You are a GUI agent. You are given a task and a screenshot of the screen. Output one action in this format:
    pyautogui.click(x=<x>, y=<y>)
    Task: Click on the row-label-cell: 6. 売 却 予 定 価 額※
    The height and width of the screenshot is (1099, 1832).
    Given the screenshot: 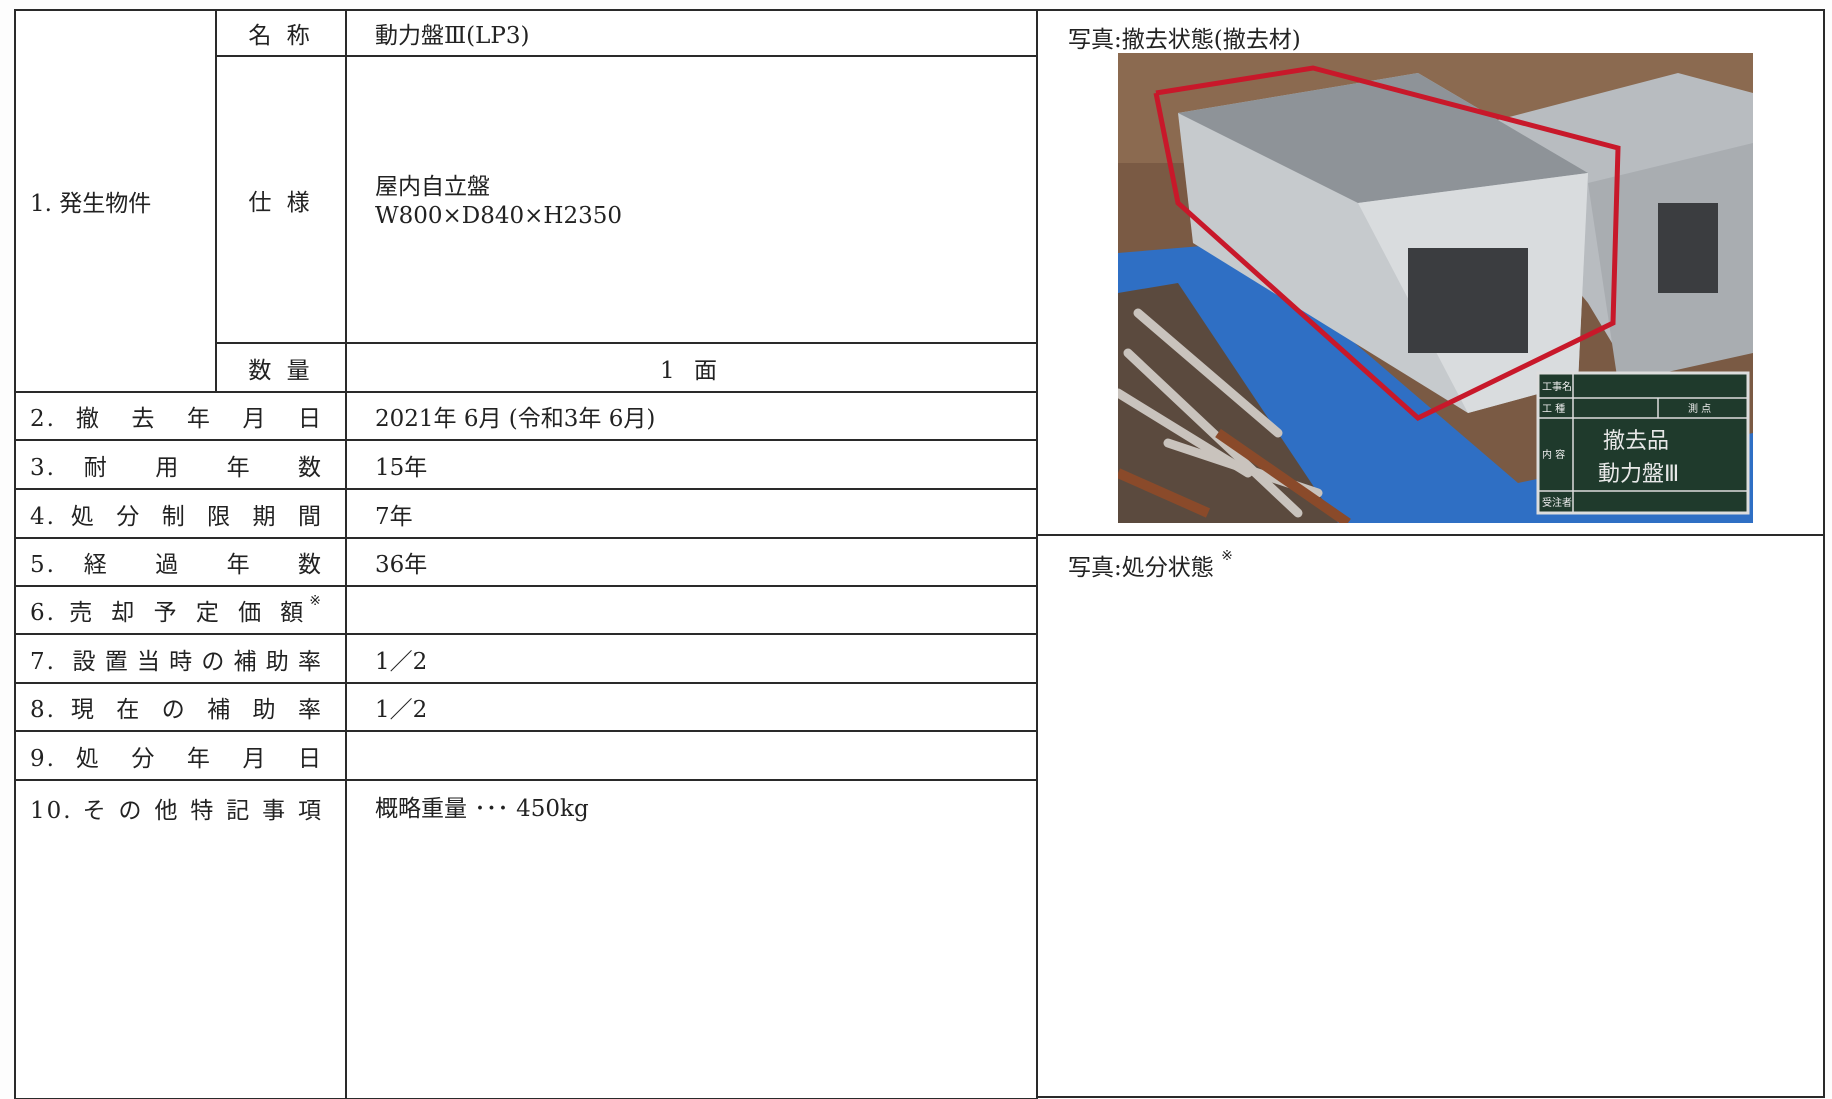 What is the action you would take?
    pyautogui.click(x=180, y=610)
    